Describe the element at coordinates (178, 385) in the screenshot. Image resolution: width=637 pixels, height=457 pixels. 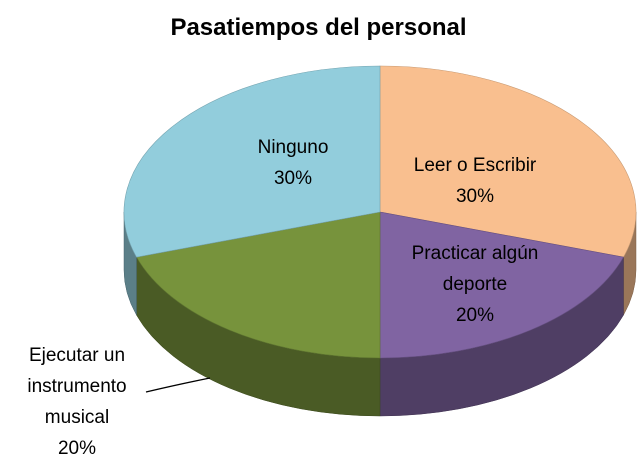
I see `leader-line` at that location.